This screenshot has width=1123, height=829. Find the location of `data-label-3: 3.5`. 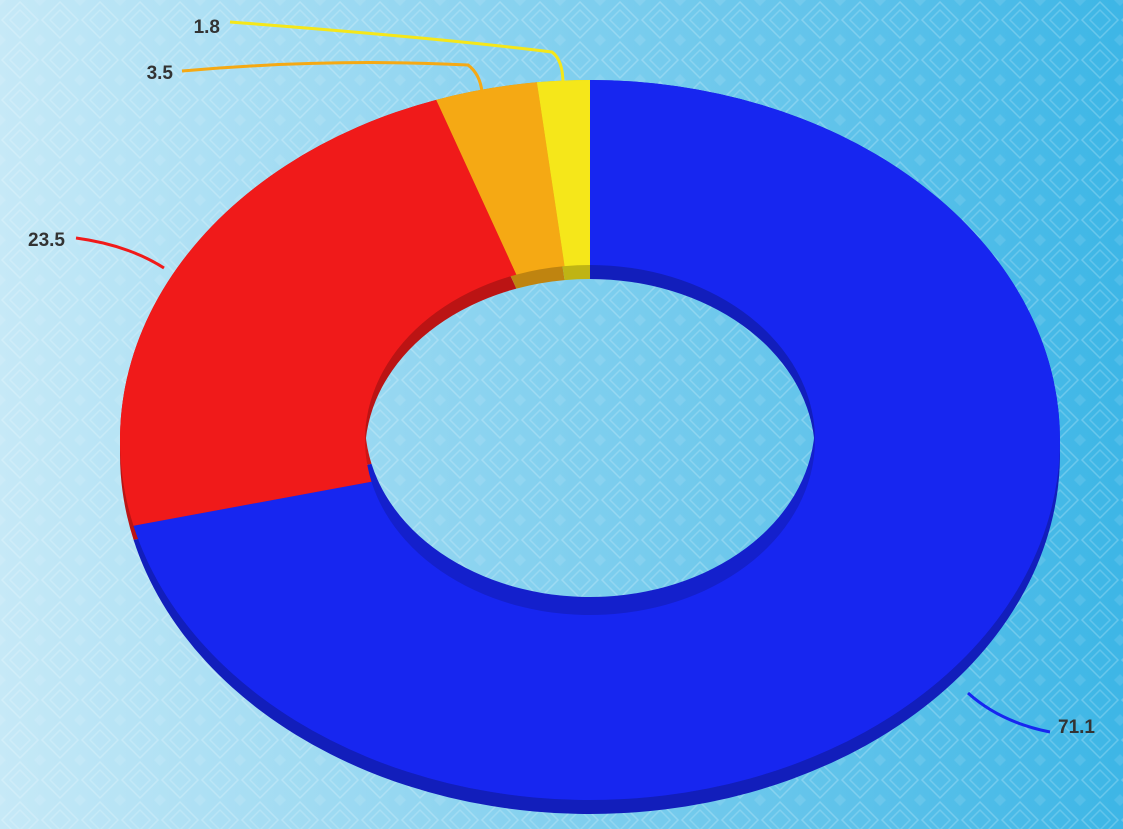

data-label-3: 3.5 is located at coordinates (160, 73).